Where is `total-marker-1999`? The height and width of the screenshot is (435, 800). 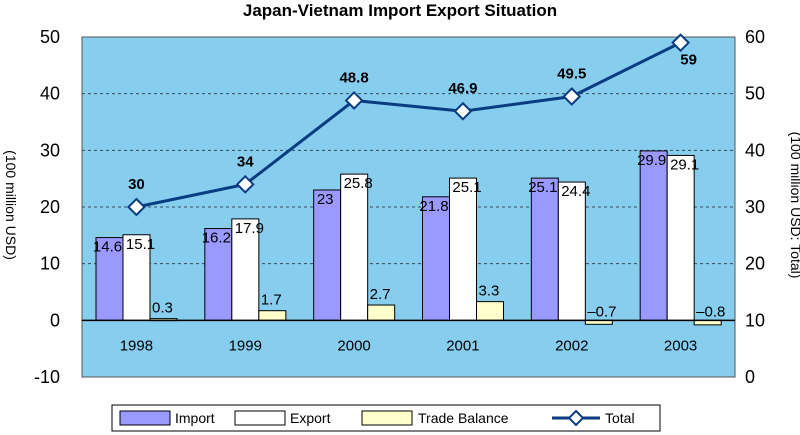
total-marker-1999 is located at coordinates (245, 184).